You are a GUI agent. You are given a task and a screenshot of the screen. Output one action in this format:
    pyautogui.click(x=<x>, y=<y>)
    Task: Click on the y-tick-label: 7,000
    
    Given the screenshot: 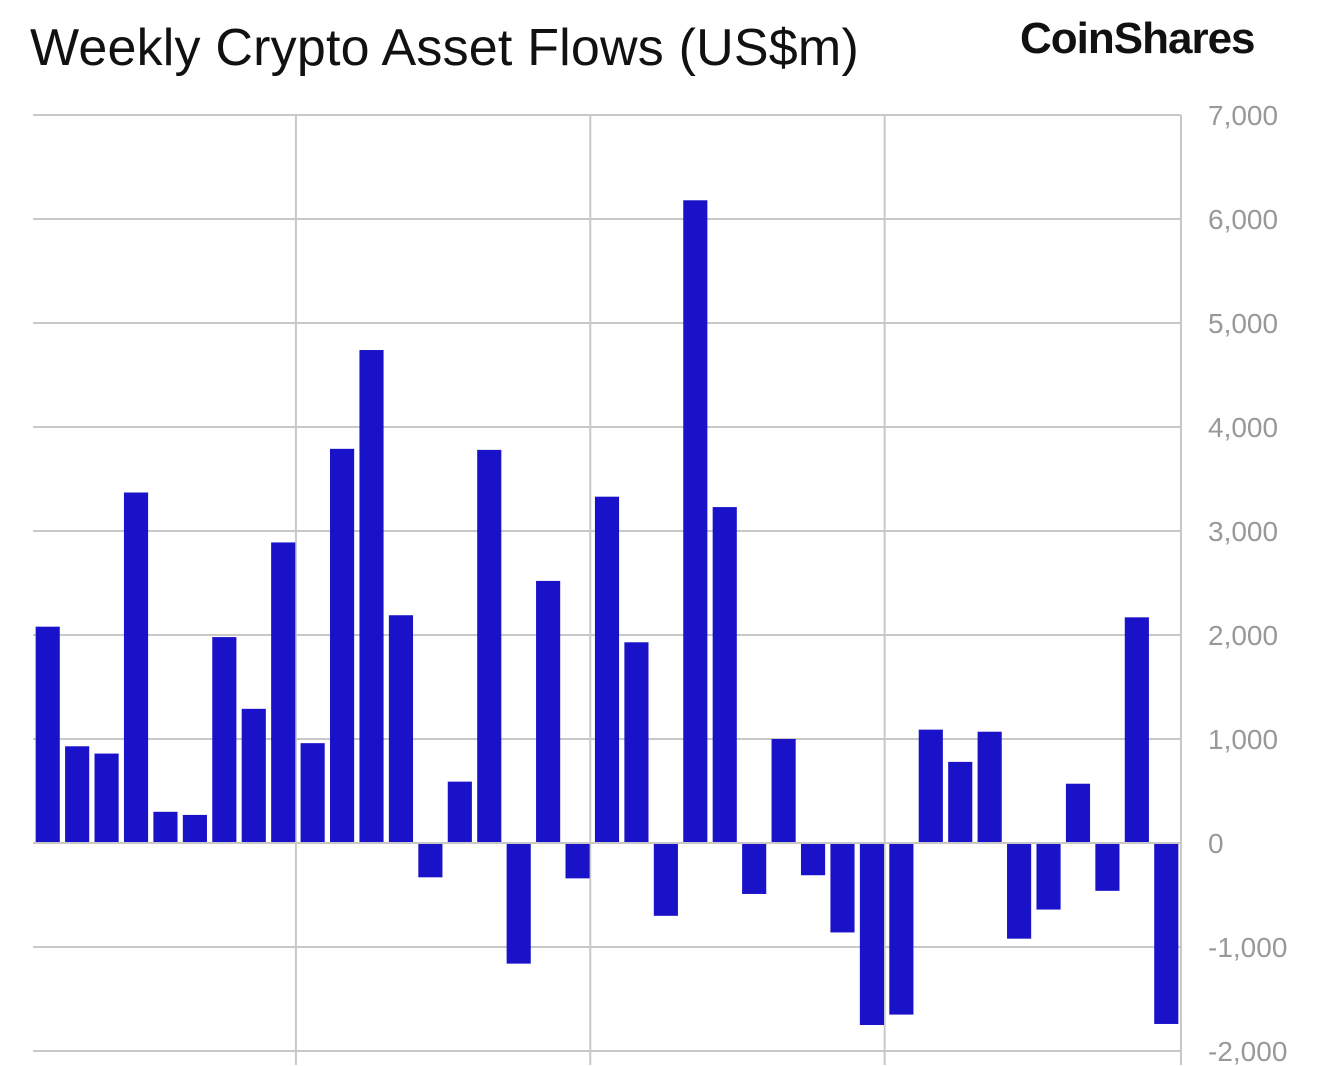 What is the action you would take?
    pyautogui.click(x=1243, y=115)
    